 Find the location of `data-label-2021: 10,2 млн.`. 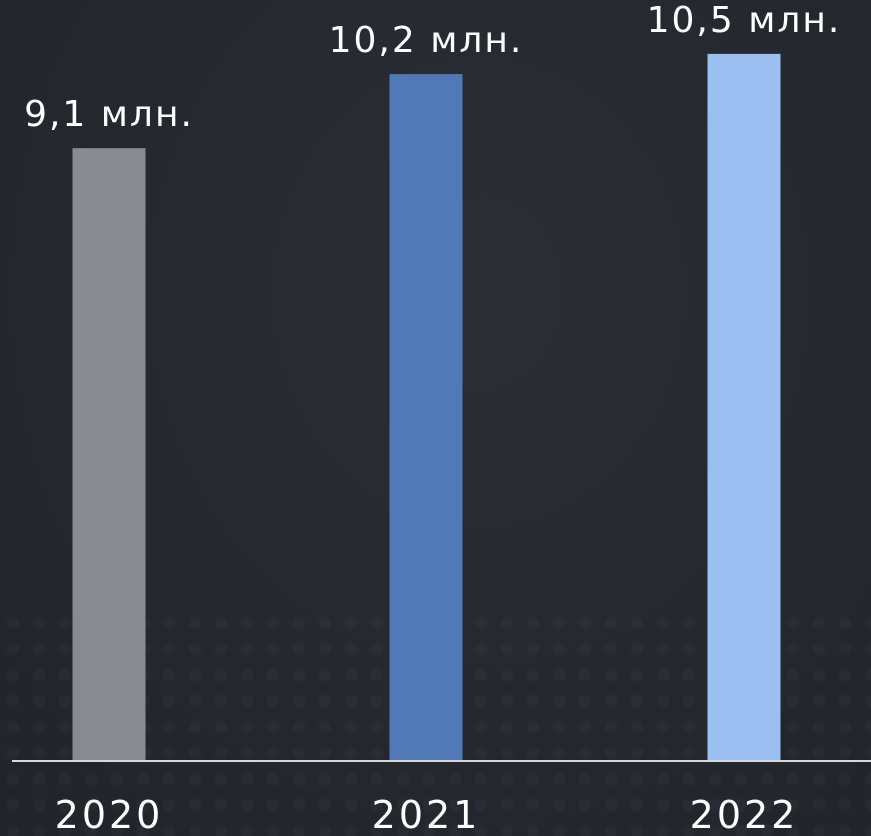

data-label-2021: 10,2 млн. is located at coordinates (426, 40).